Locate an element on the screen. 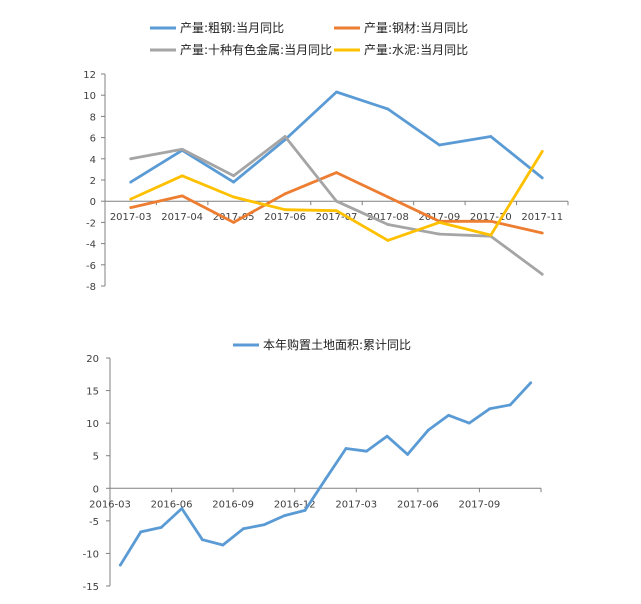 Image resolution: width=641 pixels, height=604 pixels. x-tick-label: 2017-04 is located at coordinates (182, 217).